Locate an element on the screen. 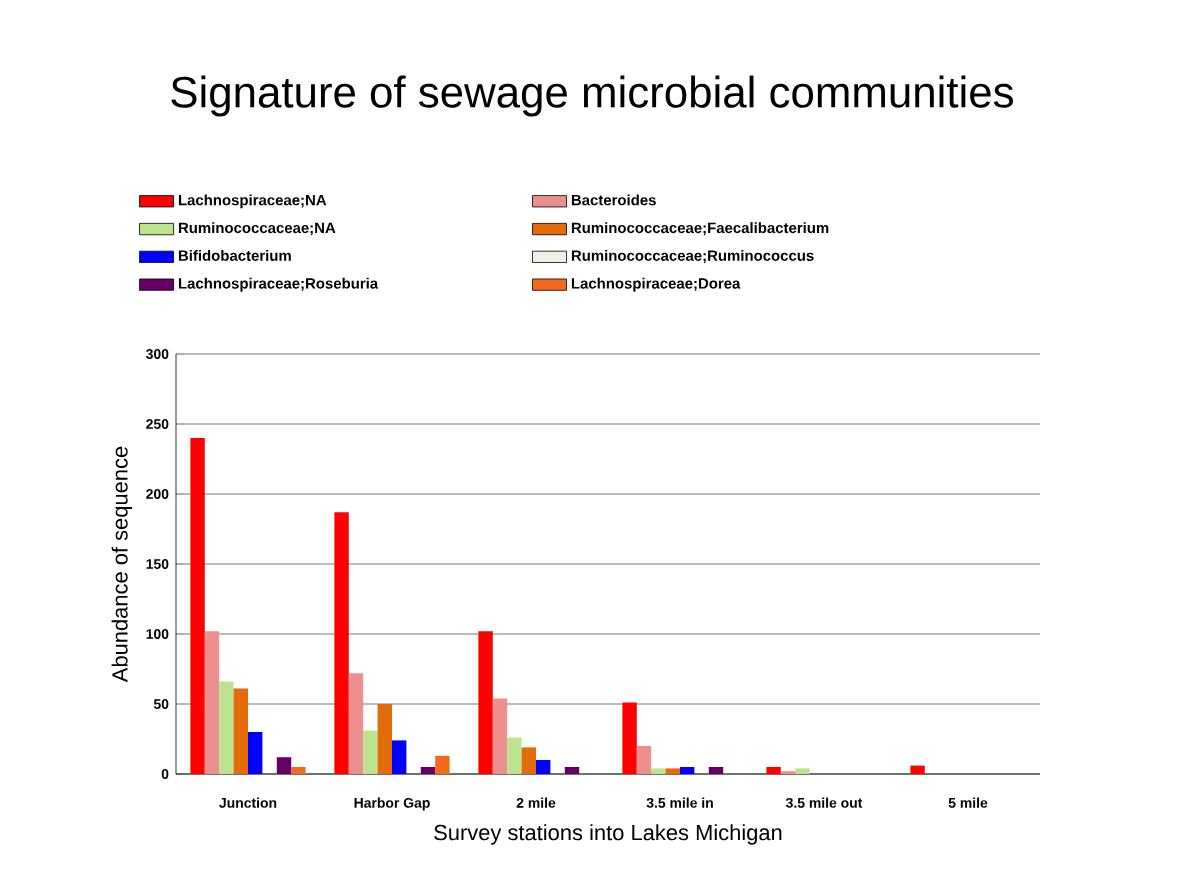  chart-title: Signature of sewage microbial communities is located at coordinates (592, 96).